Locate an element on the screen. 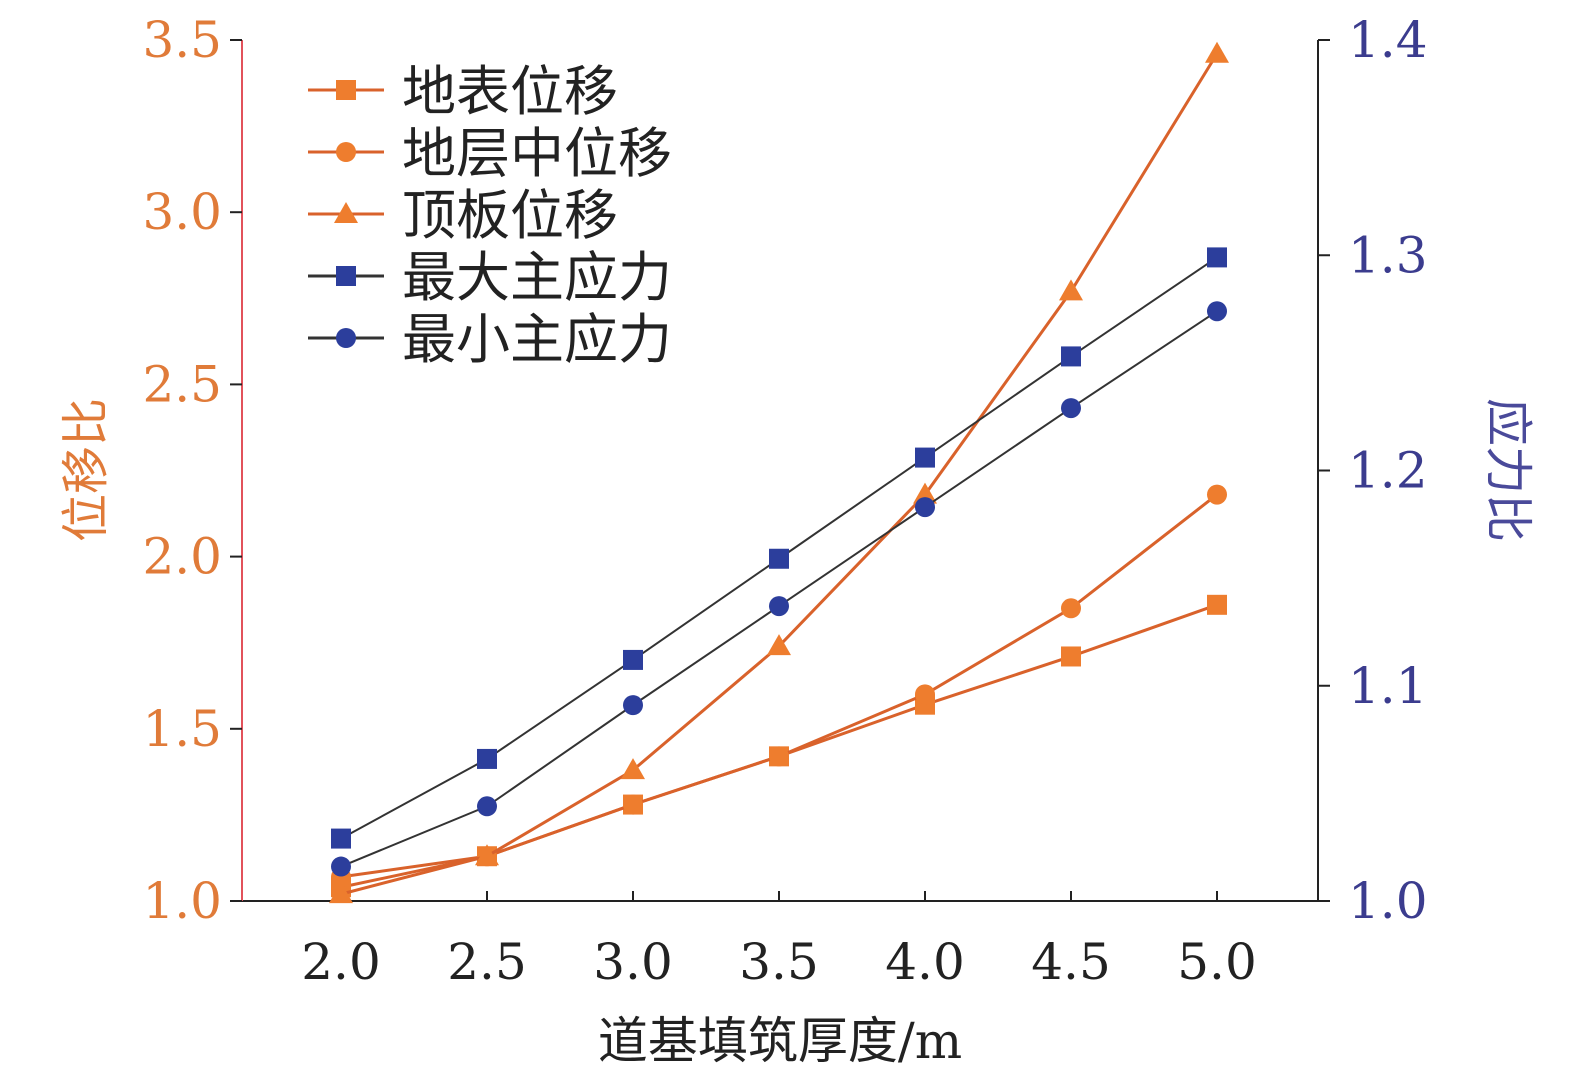 This screenshot has width=1575, height=1082. x-tick-label: 4.0 is located at coordinates (925, 962).